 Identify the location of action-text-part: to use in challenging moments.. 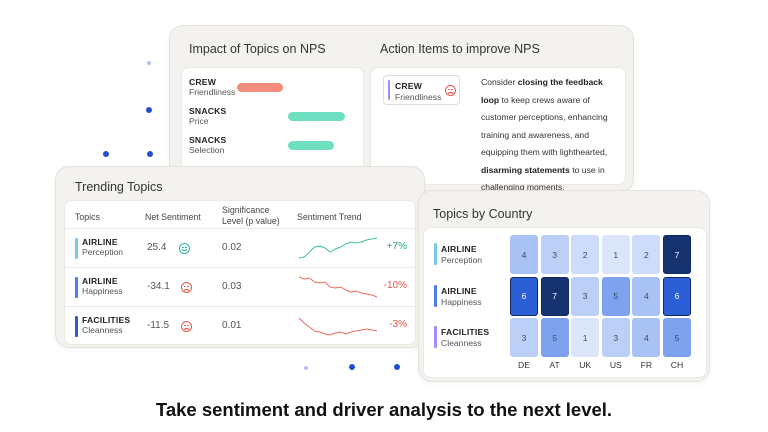
(543, 178).